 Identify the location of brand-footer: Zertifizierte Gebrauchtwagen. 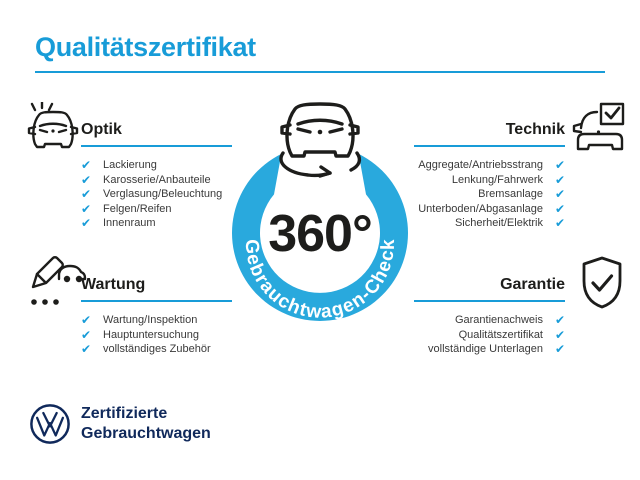
(120, 424).